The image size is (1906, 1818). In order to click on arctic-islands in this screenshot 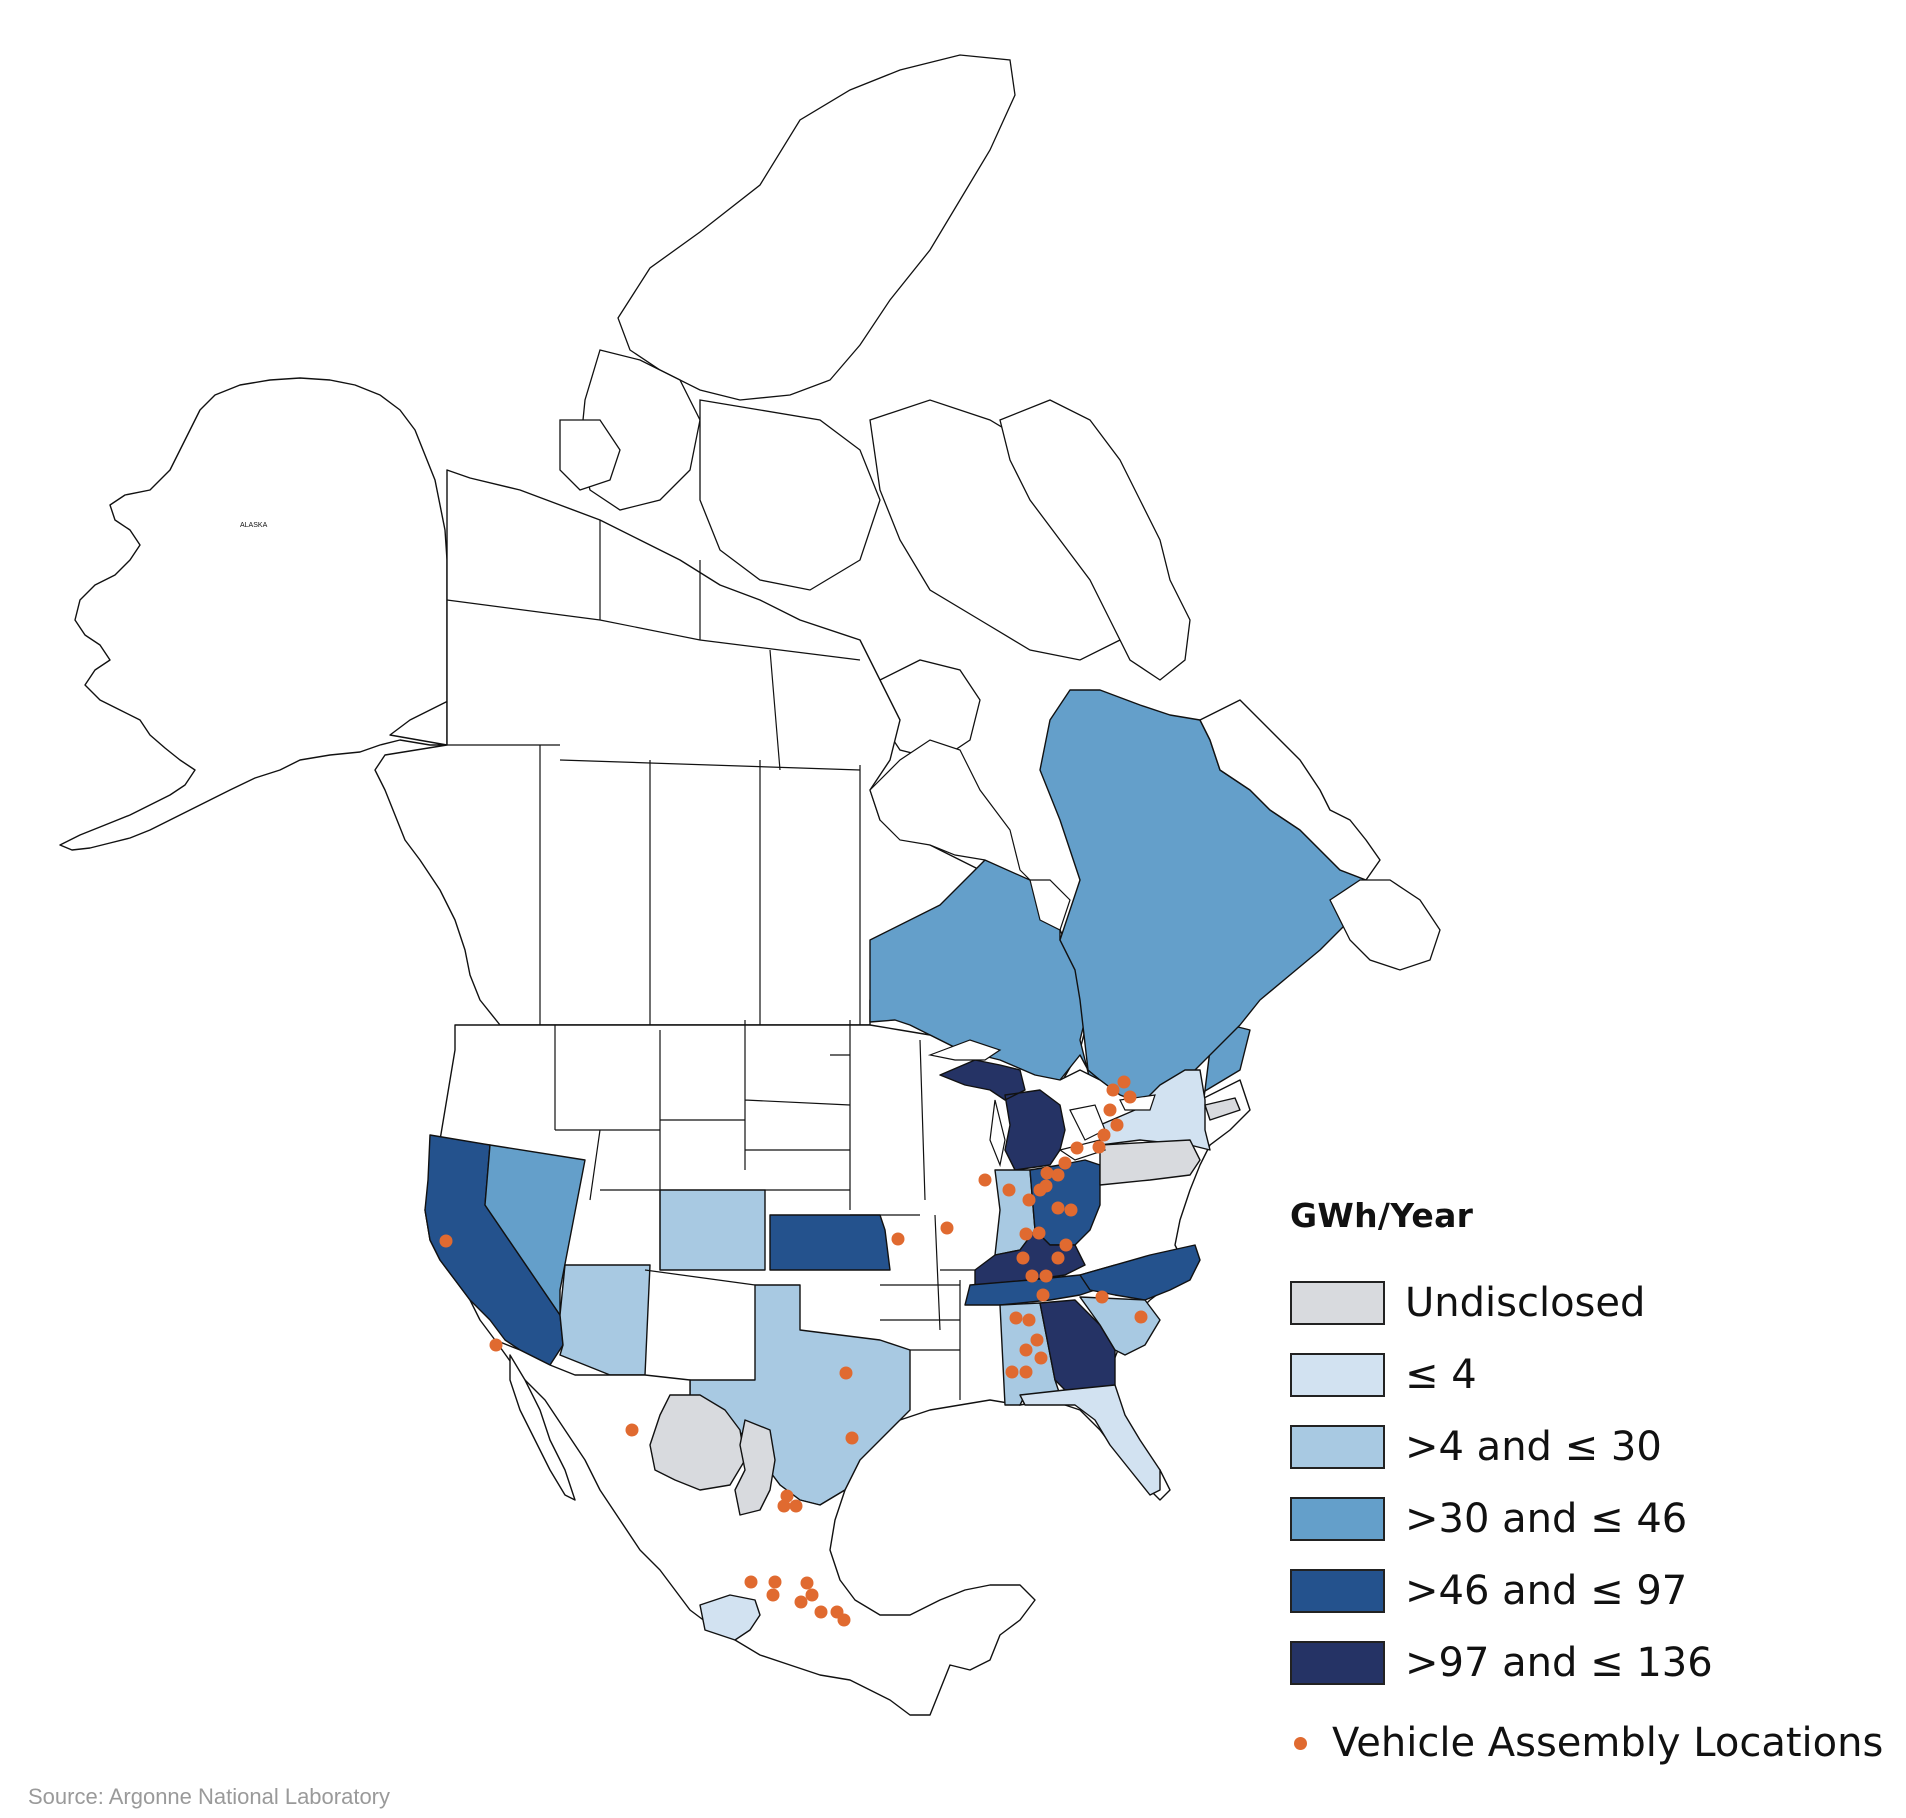, I will do `click(875, 407)`.